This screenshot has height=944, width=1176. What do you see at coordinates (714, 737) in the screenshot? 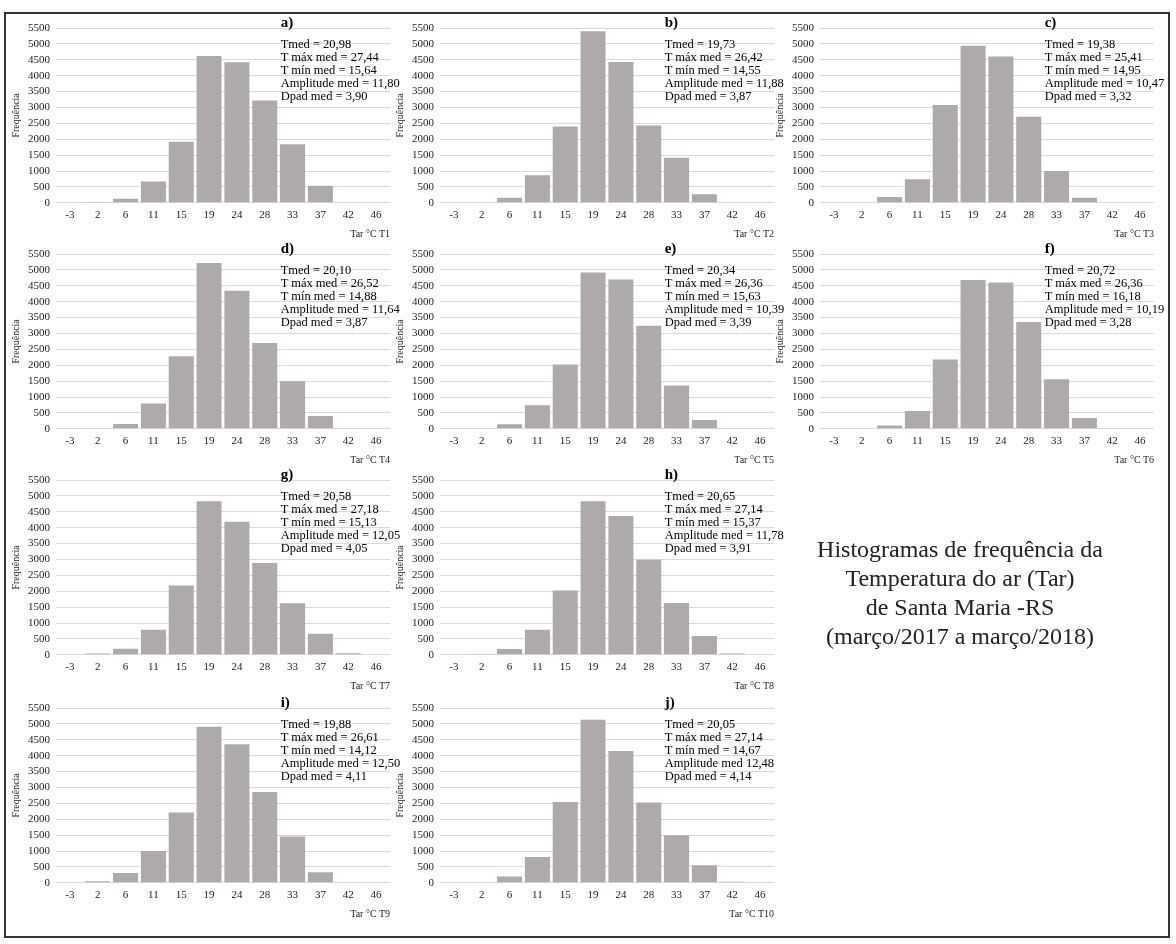
I see `annotation: T máx med = 27,14` at bounding box center [714, 737].